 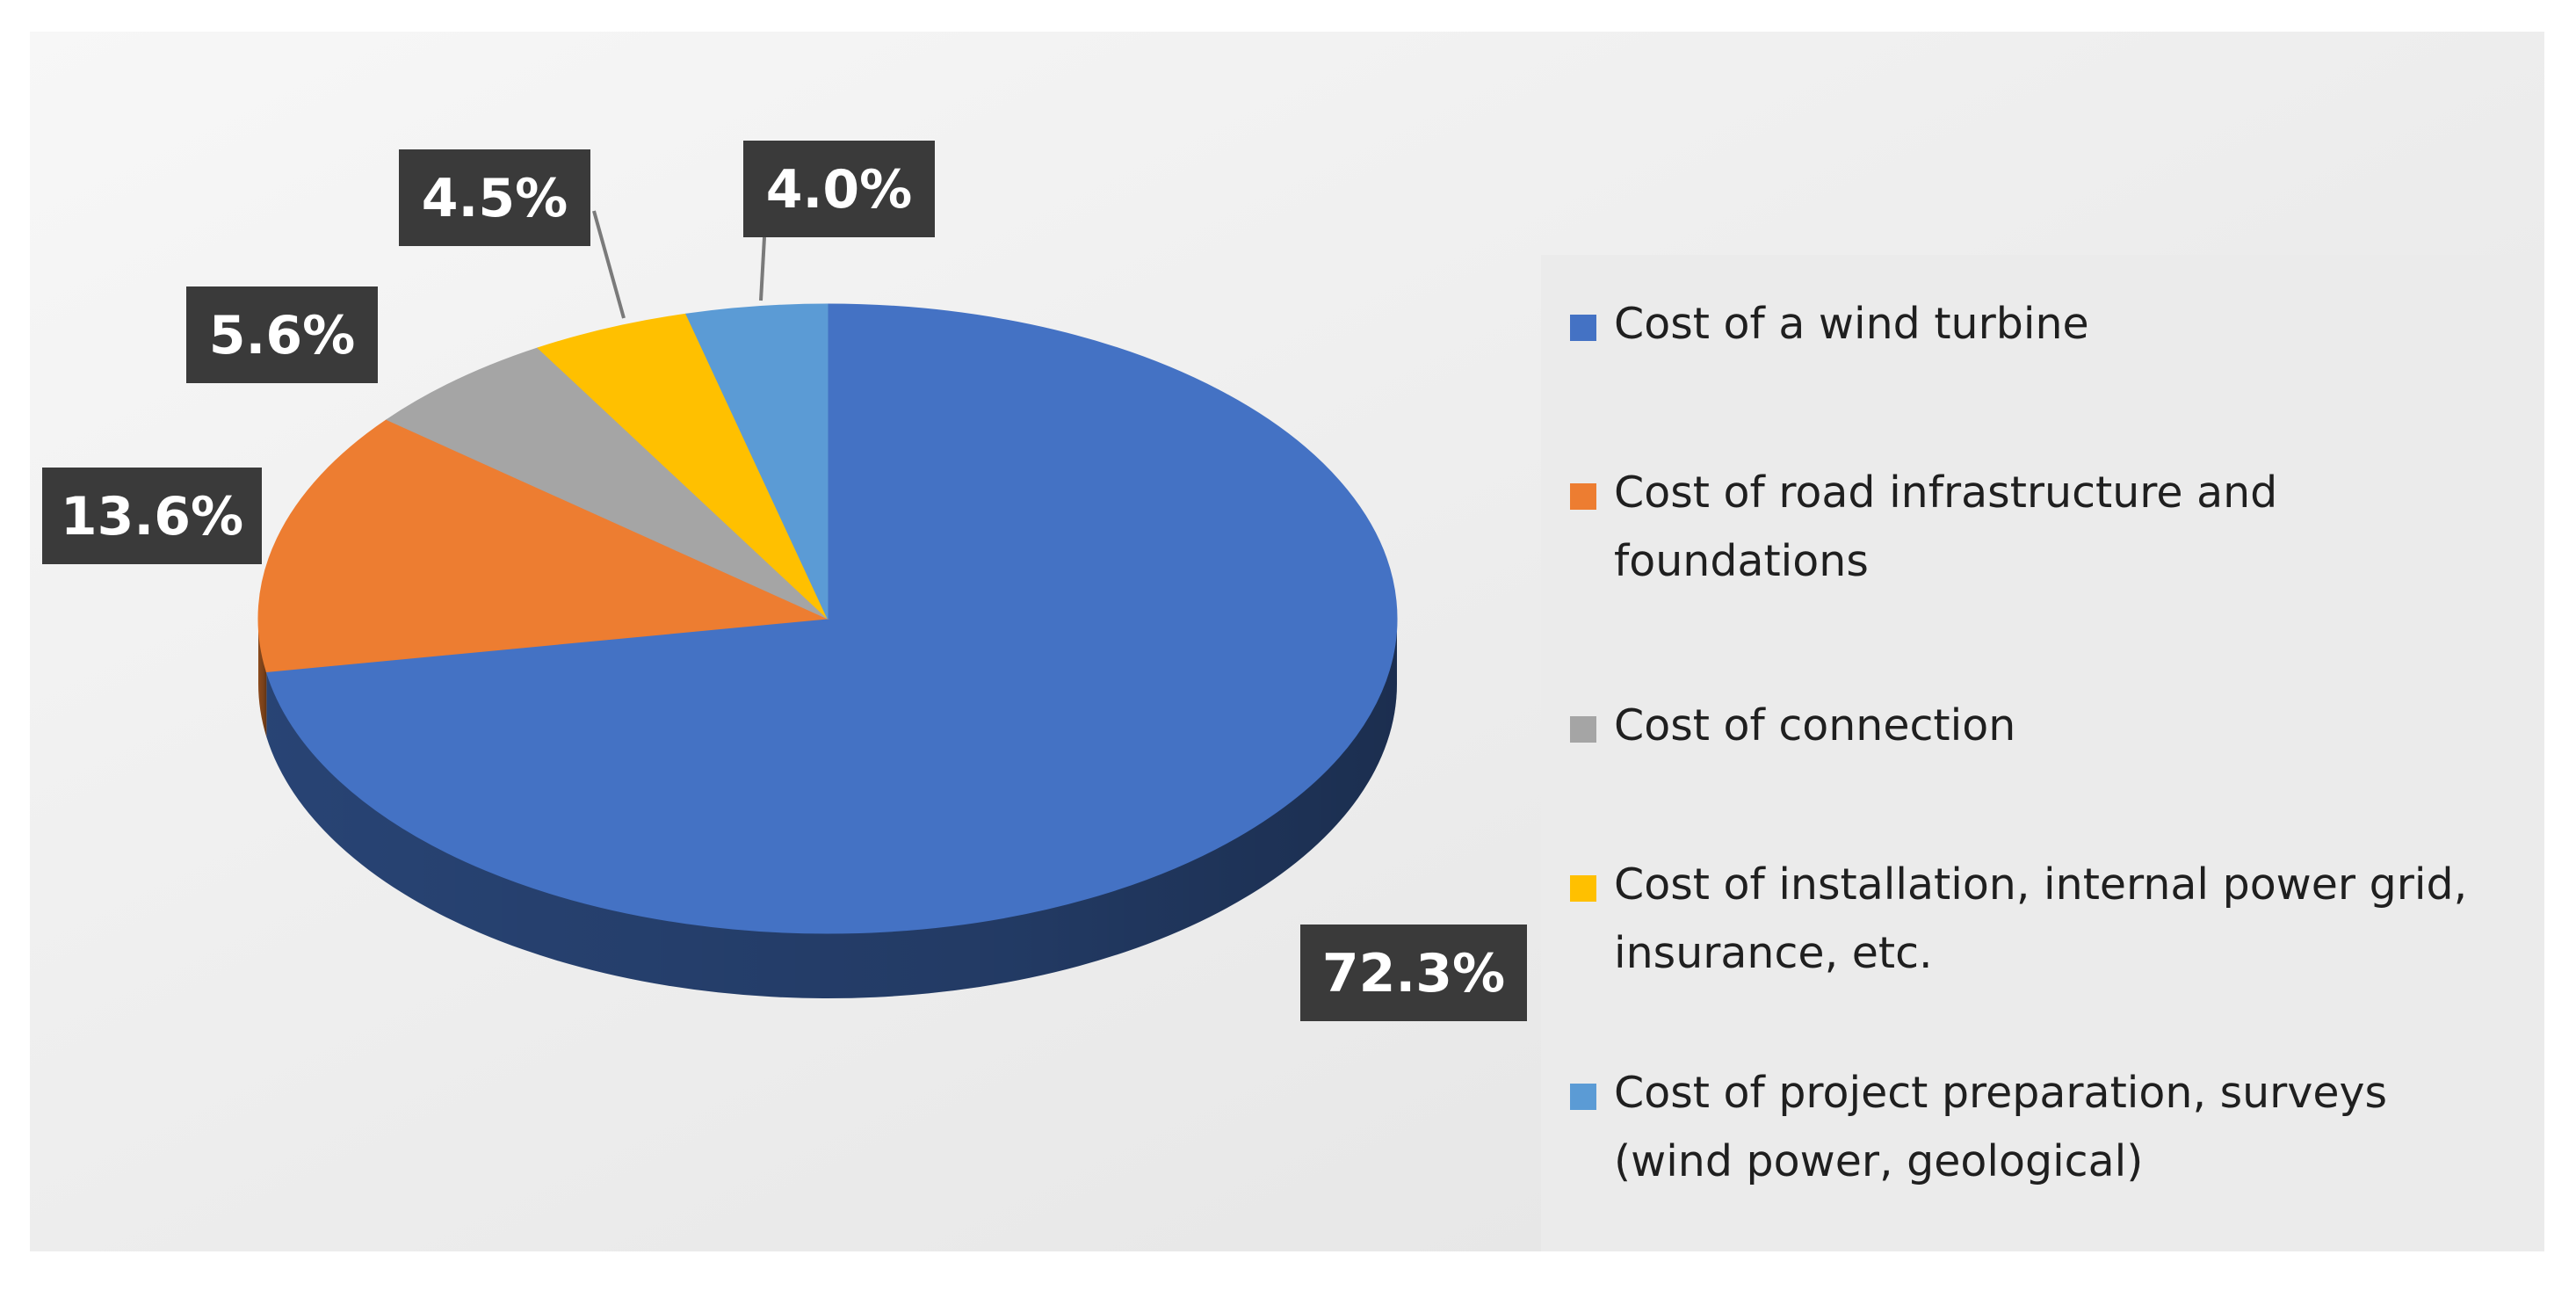 I want to click on value-label-text-2: 5.6%, so click(x=282, y=335).